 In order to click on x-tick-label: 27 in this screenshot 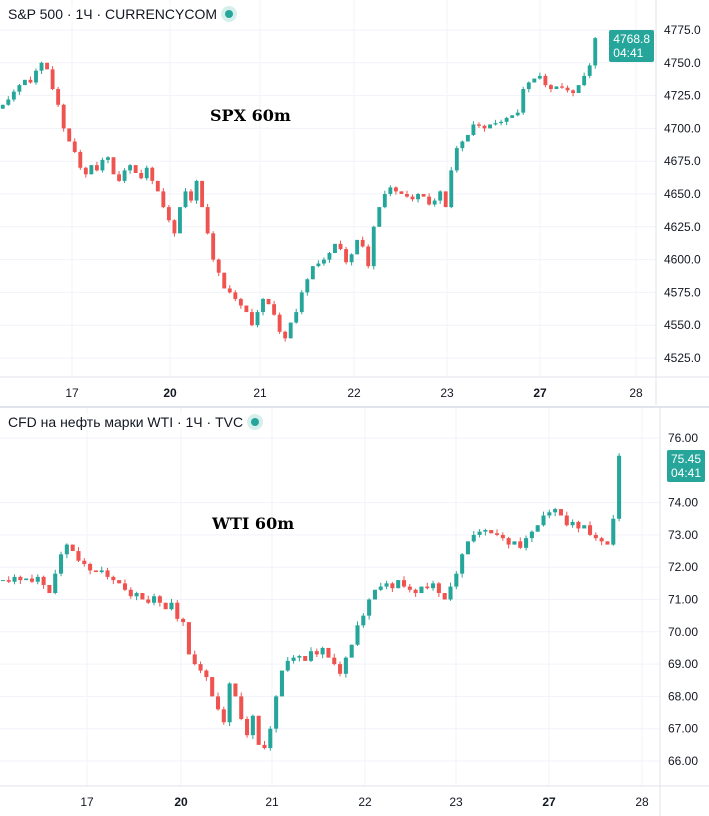, I will do `click(549, 802)`.